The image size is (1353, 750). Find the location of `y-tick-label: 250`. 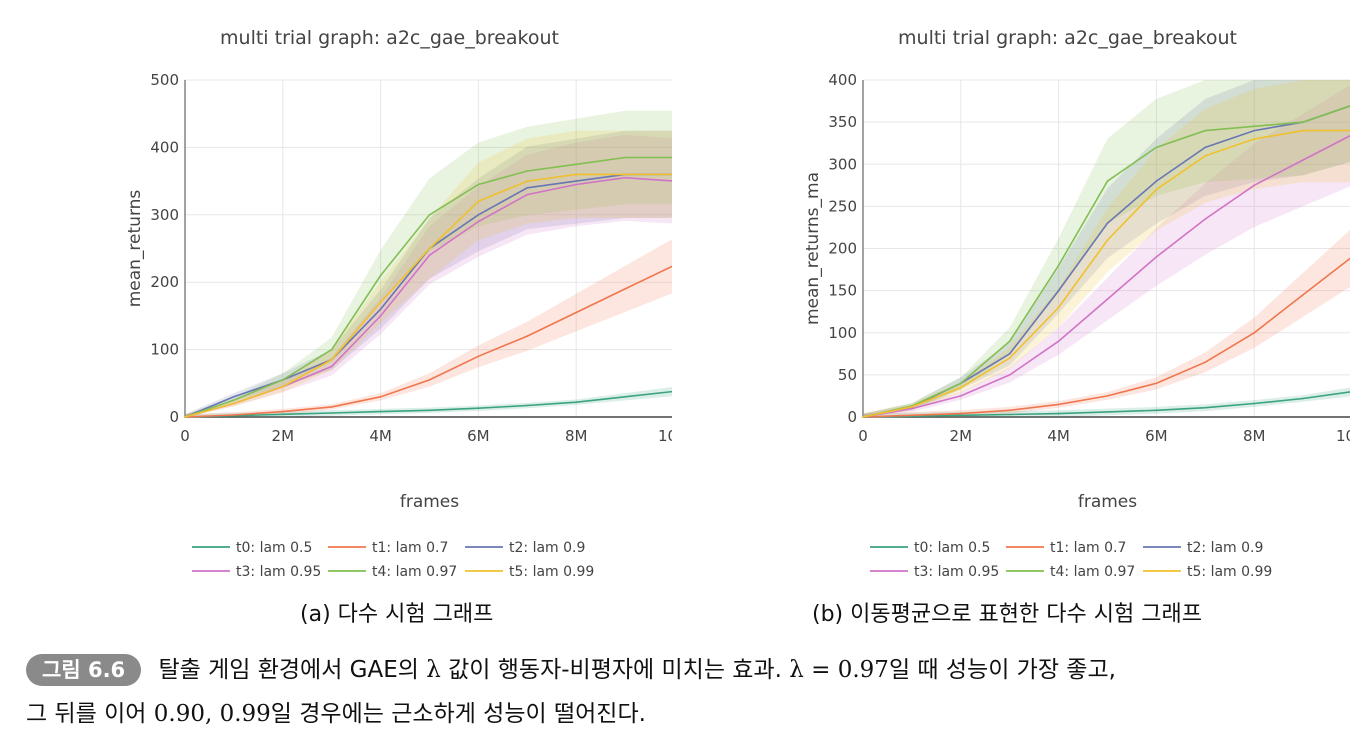

y-tick-label: 250 is located at coordinates (842, 206).